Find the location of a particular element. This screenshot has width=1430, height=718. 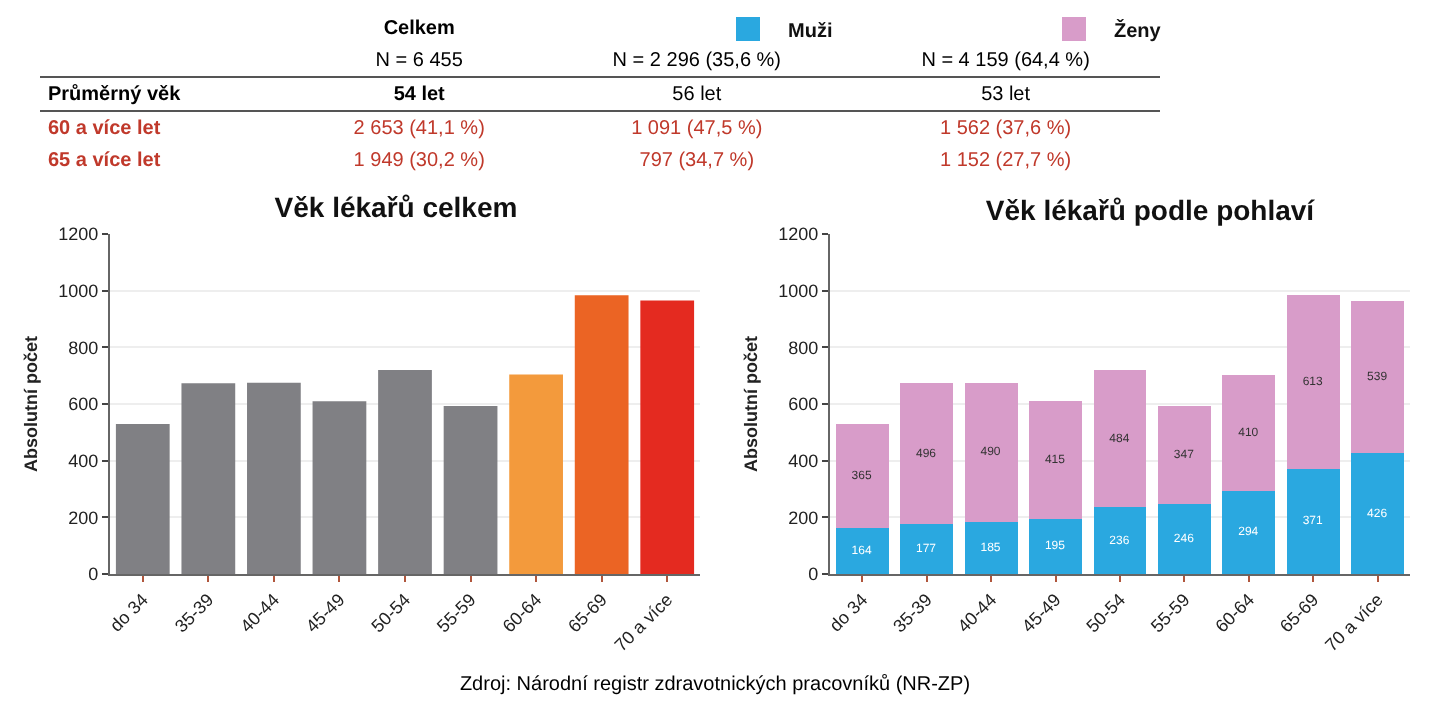

legend-label: Muži is located at coordinates (810, 31).